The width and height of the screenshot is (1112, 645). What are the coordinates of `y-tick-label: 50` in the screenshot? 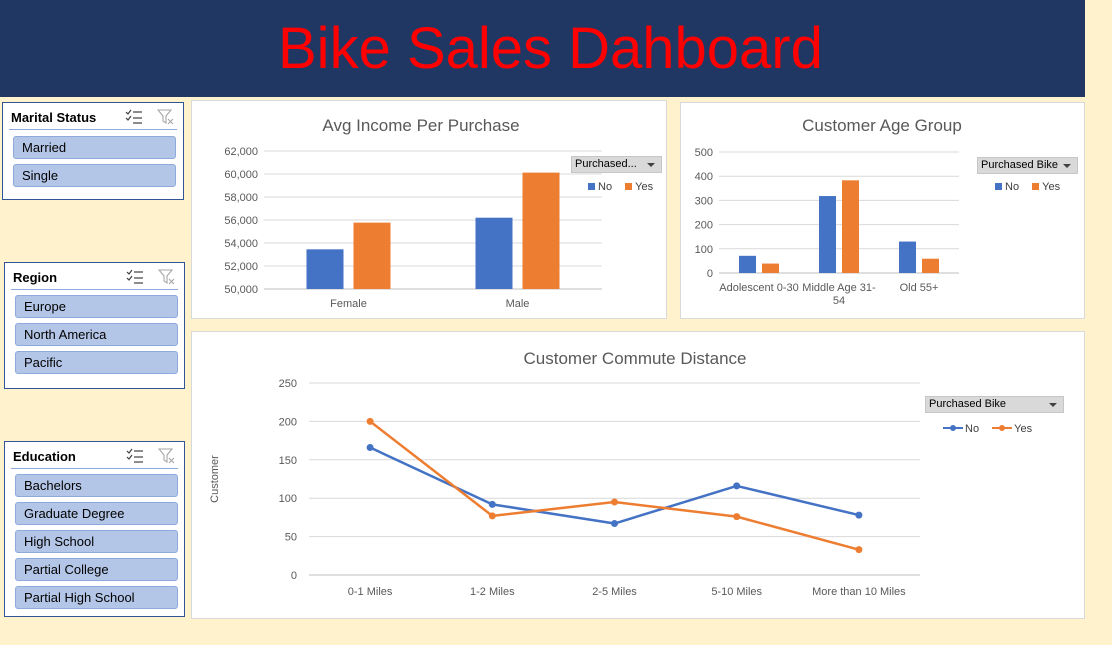 It's located at (291, 538).